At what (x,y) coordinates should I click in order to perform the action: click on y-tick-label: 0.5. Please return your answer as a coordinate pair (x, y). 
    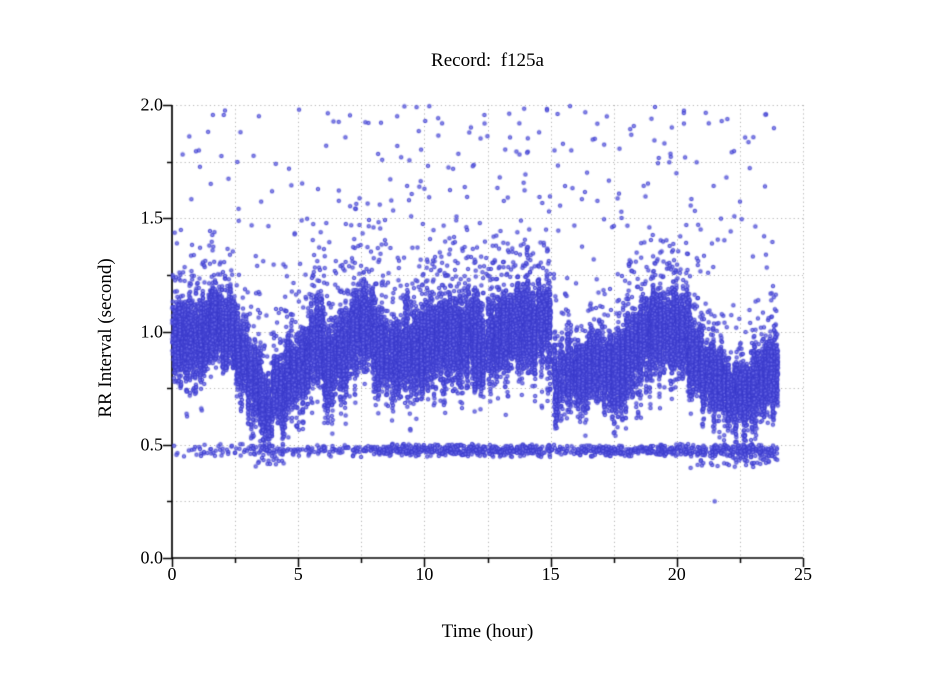
    Looking at the image, I should click on (152, 444).